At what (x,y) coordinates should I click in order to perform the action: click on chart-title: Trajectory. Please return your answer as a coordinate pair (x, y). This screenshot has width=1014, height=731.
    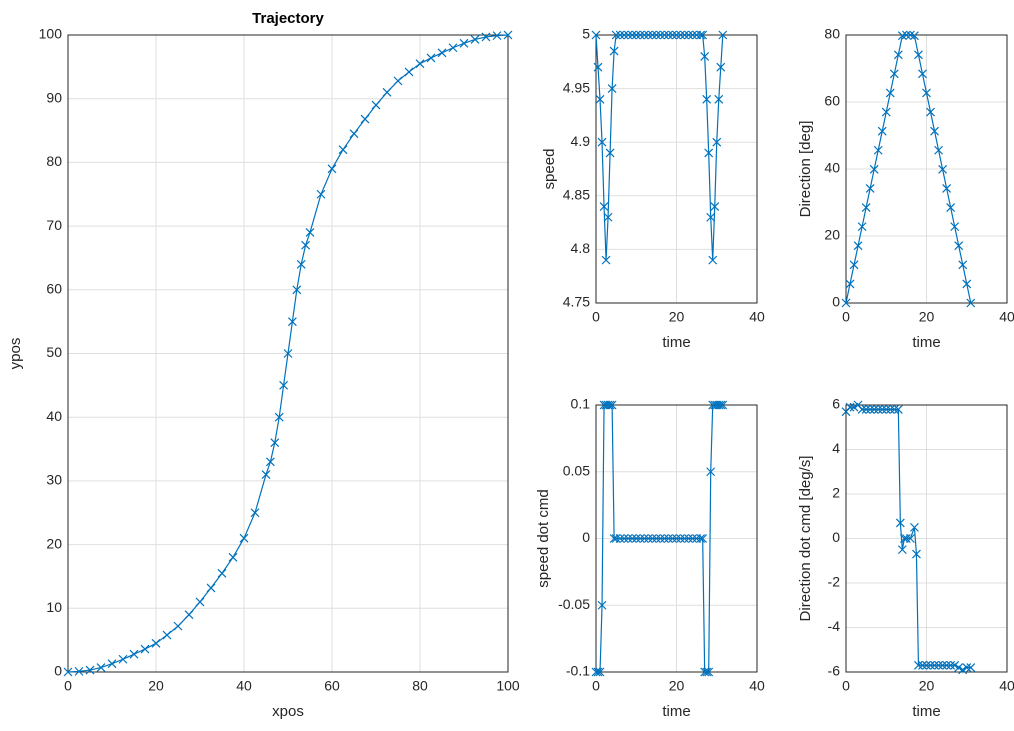
    Looking at the image, I should click on (288, 18).